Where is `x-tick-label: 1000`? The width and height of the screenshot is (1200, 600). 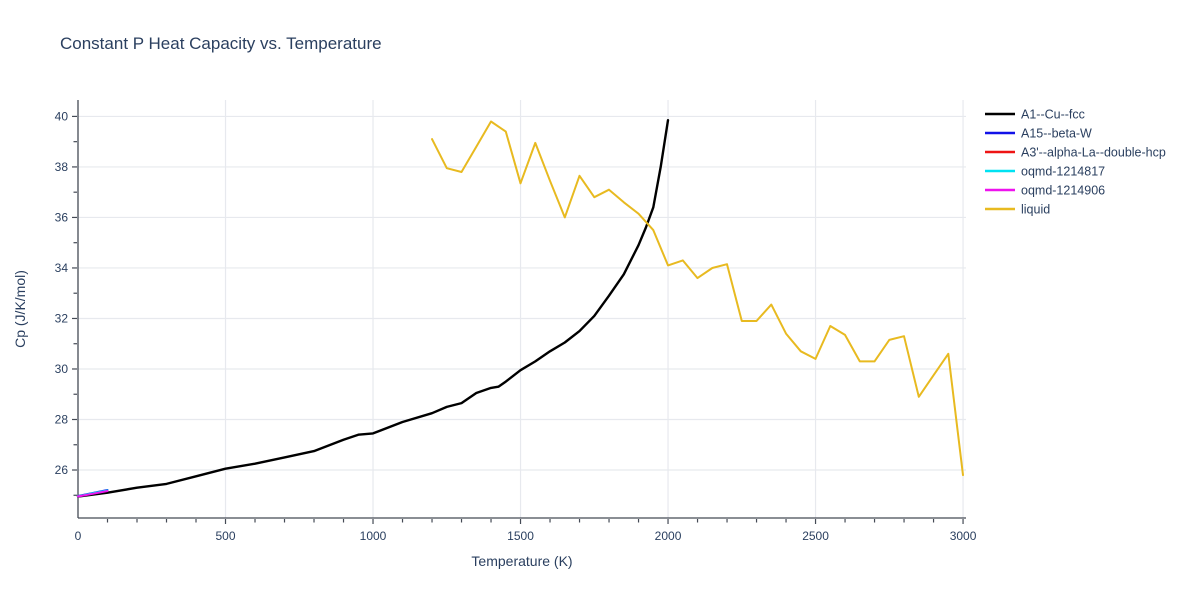 x-tick-label: 1000 is located at coordinates (373, 536).